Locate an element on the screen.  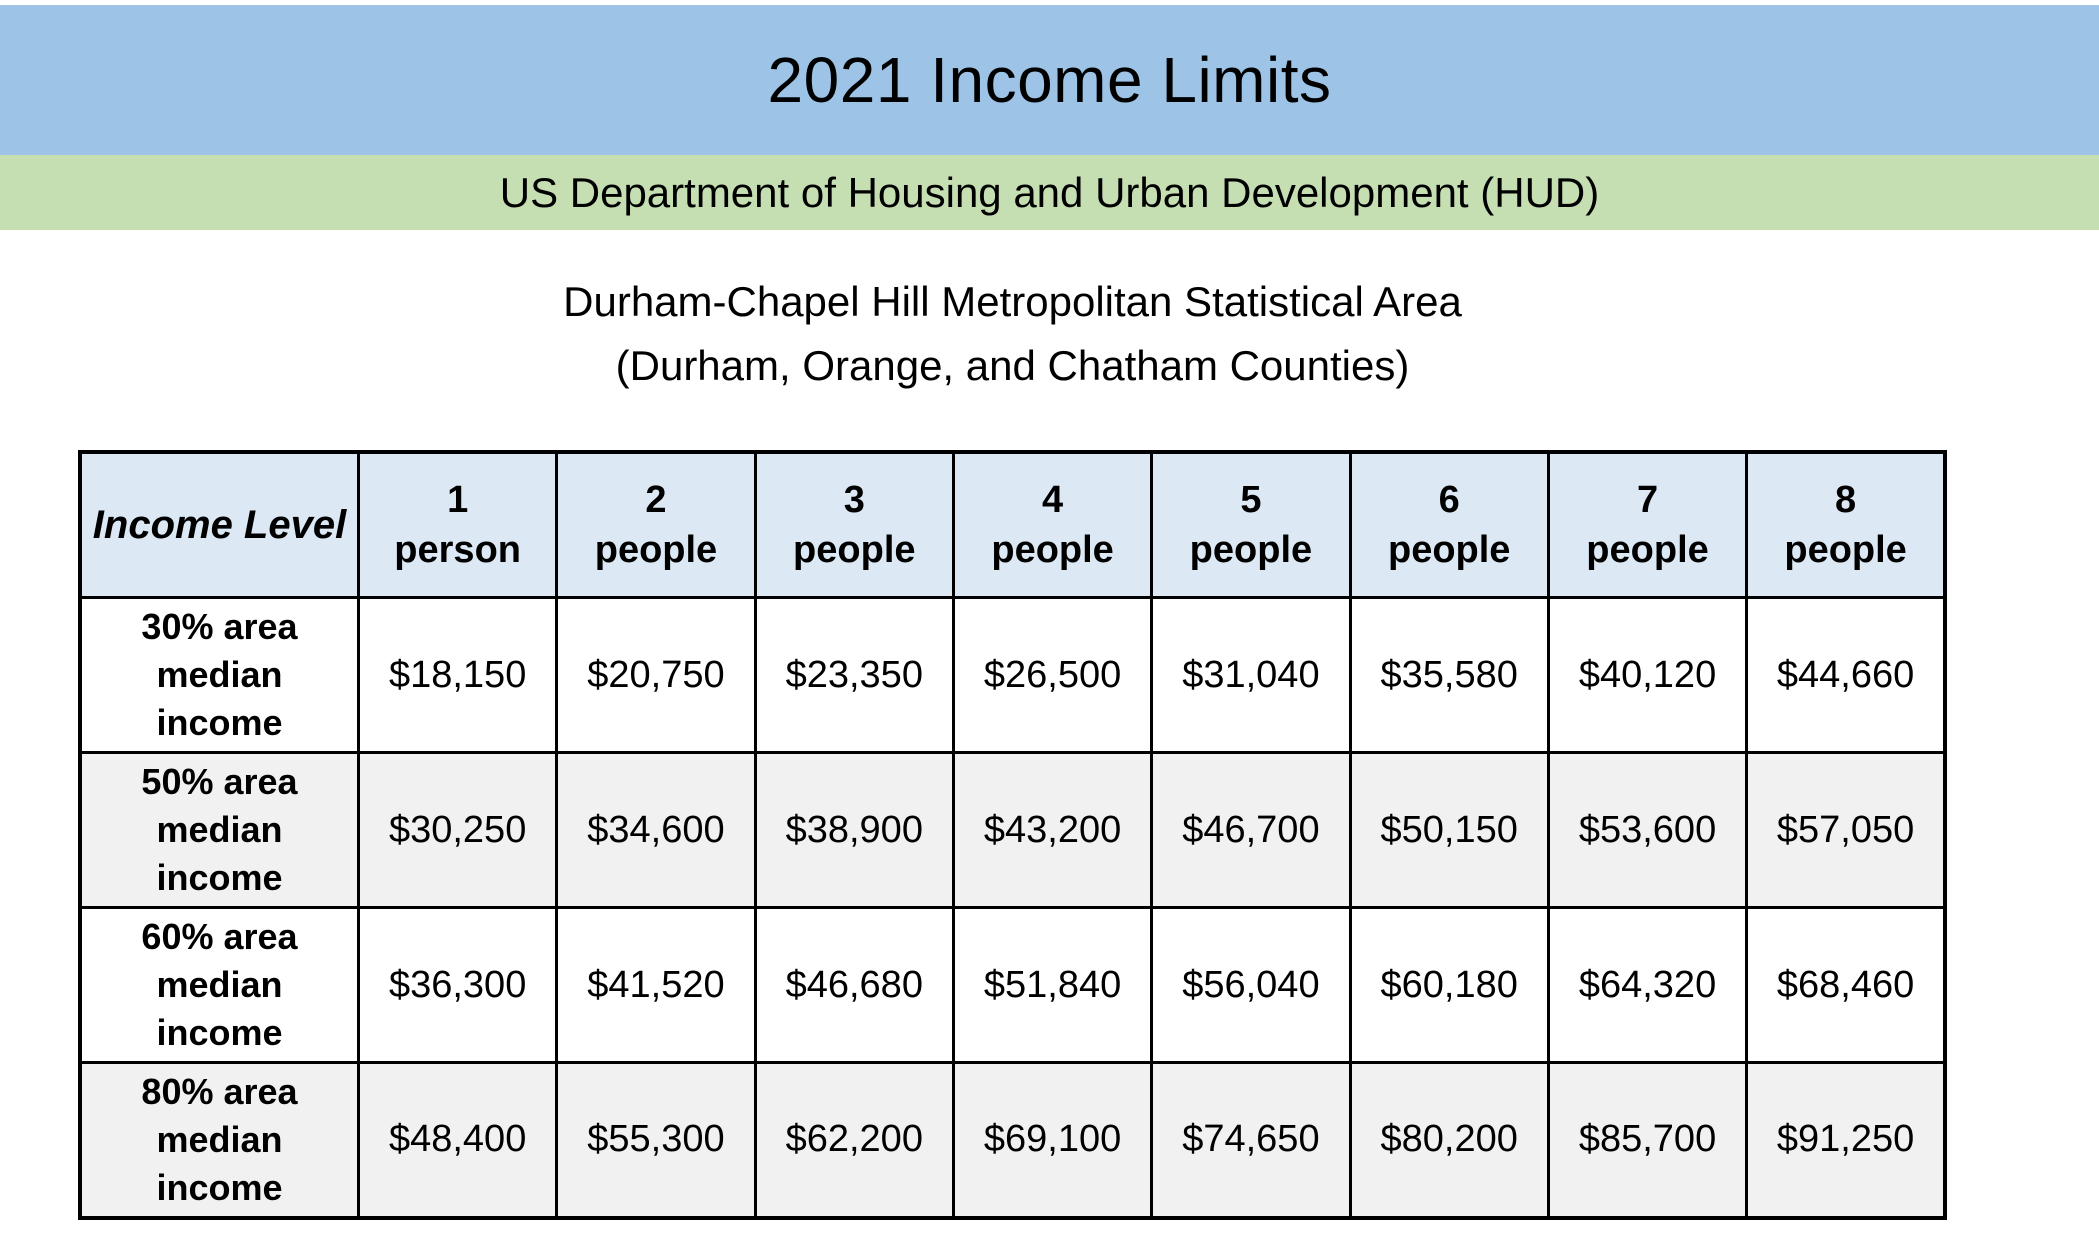
income-value-cell: $38,900 is located at coordinates (854, 830).